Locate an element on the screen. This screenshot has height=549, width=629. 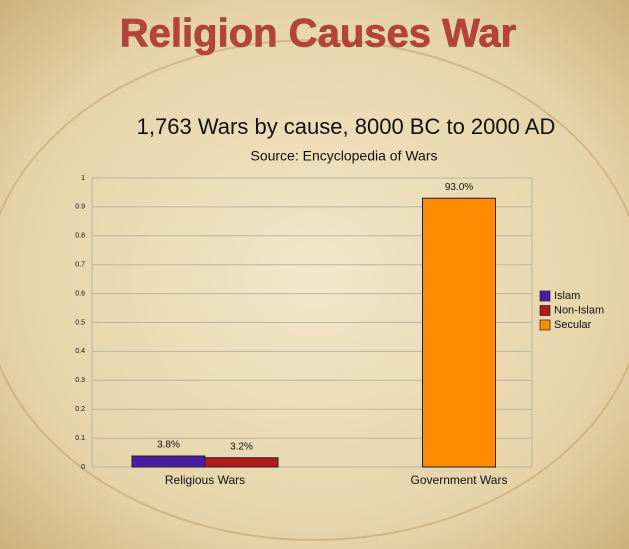
y-tick-label: 0 is located at coordinates (83, 467).